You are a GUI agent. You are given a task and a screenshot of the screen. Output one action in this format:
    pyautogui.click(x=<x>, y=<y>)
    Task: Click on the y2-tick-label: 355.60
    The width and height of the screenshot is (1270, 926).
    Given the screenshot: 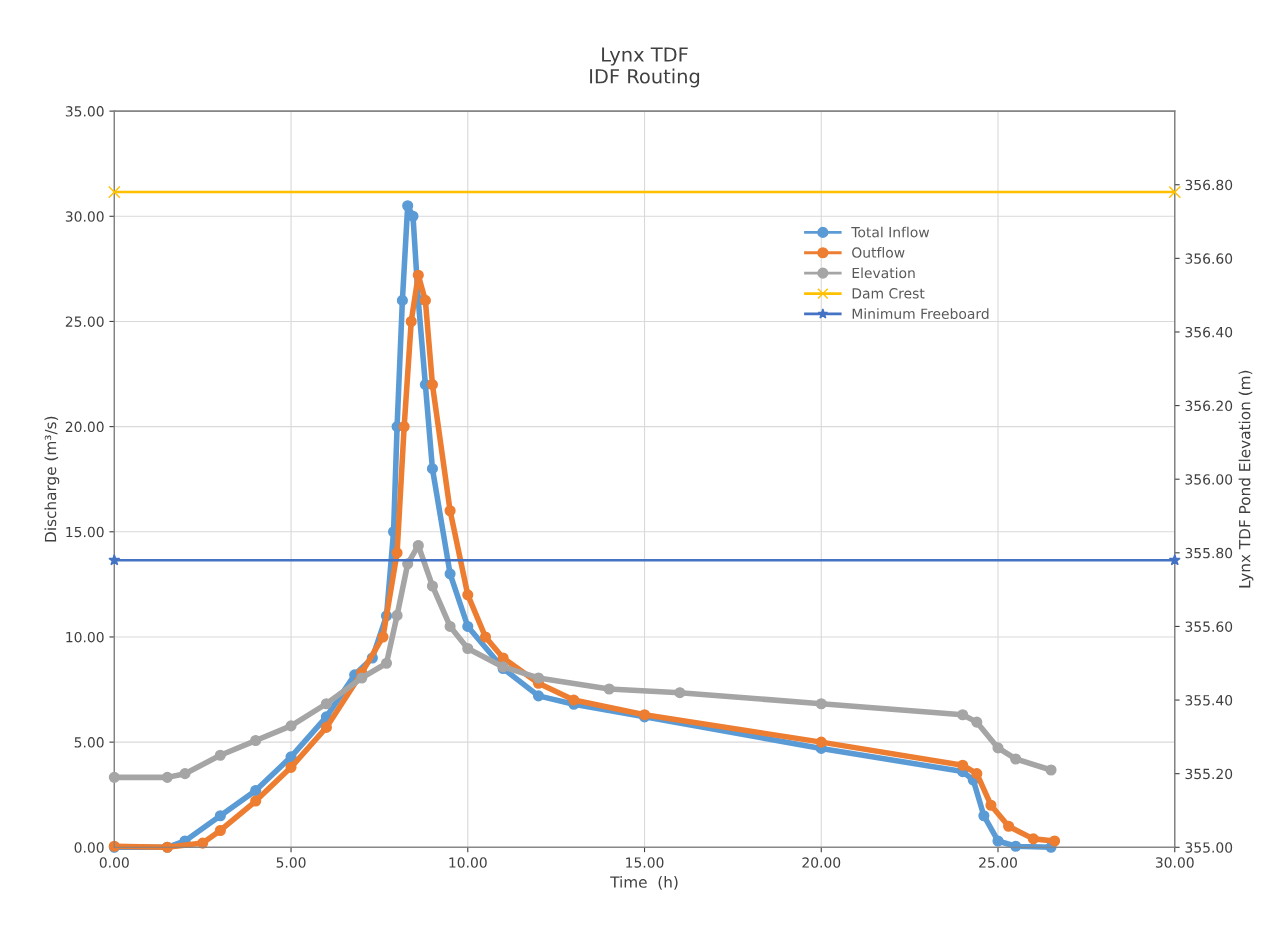 What is the action you would take?
    pyautogui.click(x=1209, y=626)
    